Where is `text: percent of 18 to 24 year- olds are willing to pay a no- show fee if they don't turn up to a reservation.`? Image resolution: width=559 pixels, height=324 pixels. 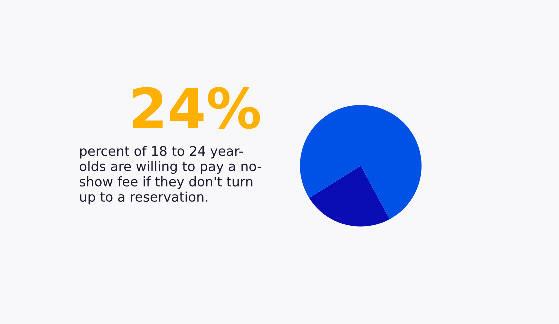 text: percent of 18 to 24 year- olds are willing to pay a no- show fee if they don't turn up to a reservation. is located at coordinates (171, 175).